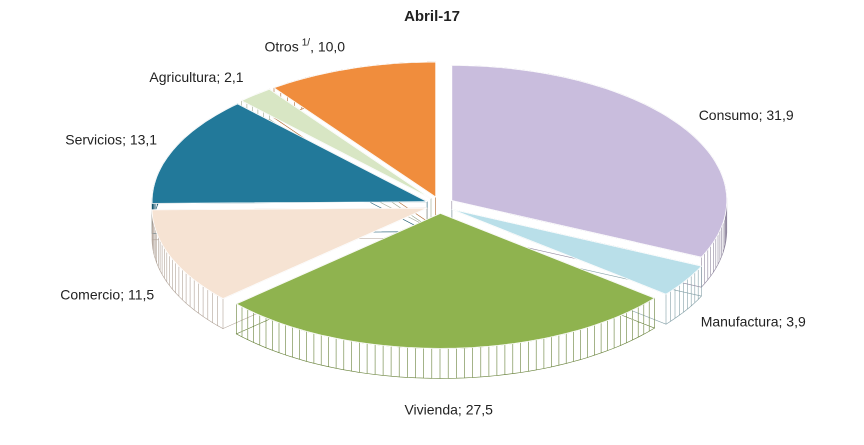 This screenshot has width=864, height=445. Describe the element at coordinates (281, 46) in the screenshot. I see `label-category: Otros` at that location.